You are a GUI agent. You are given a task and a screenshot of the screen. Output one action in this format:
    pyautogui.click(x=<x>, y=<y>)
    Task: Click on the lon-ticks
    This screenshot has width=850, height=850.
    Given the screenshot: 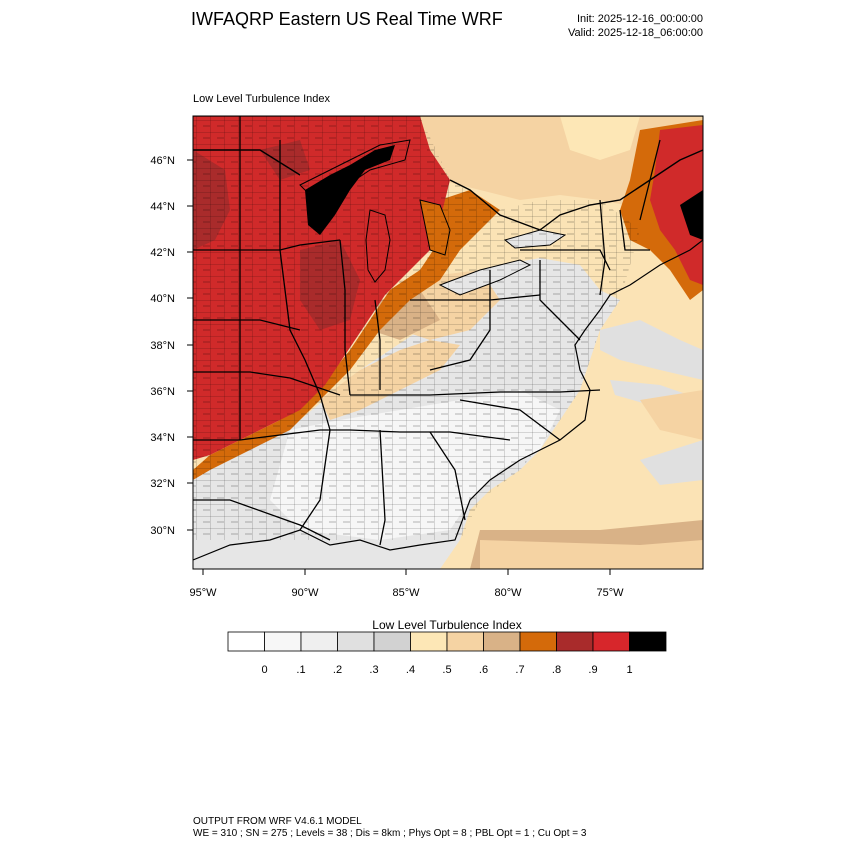 What is the action you would take?
    pyautogui.click(x=406, y=572)
    